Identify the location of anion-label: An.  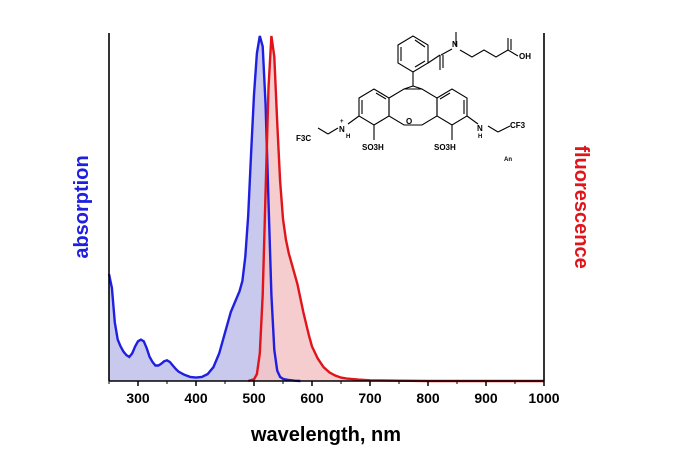
(508, 160).